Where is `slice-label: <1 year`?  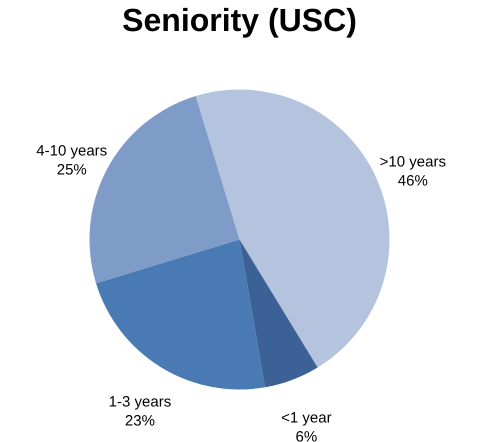
slice-label: <1 year is located at coordinates (306, 417).